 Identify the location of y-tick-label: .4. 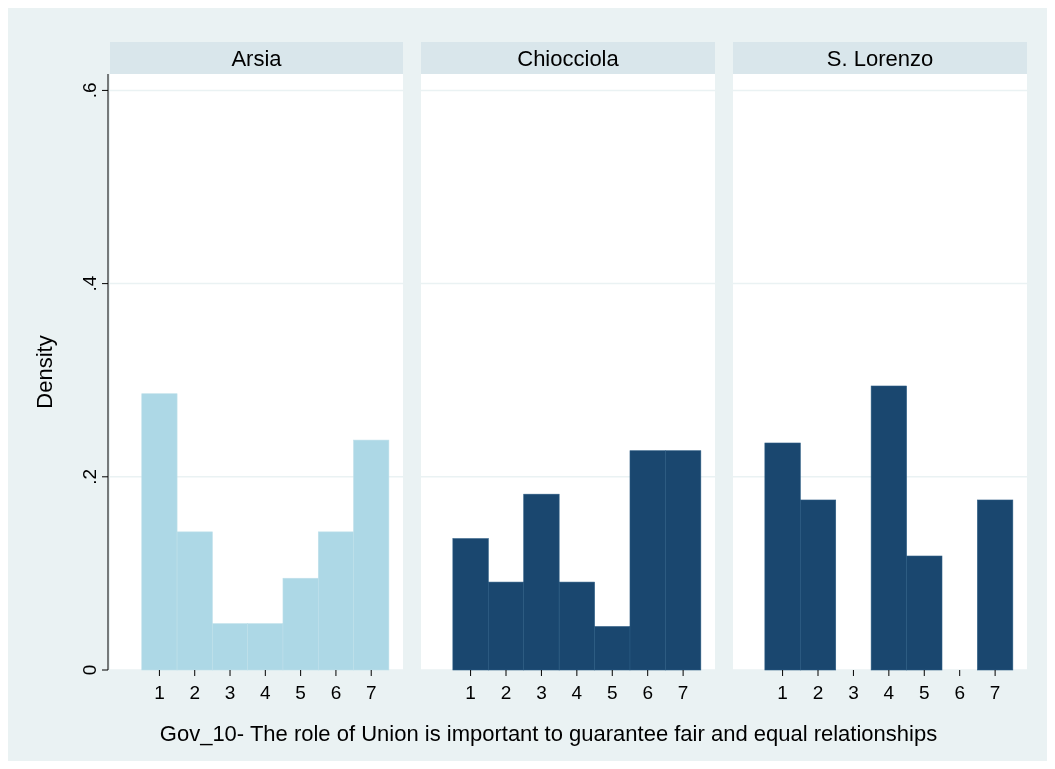
(89, 283).